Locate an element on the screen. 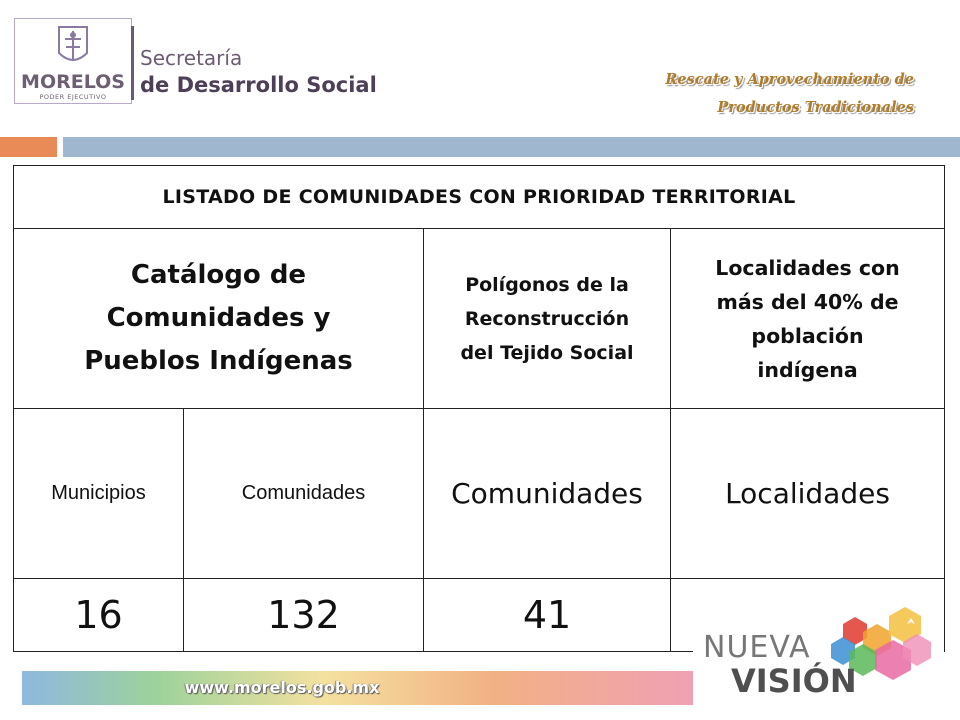  footer-bar is located at coordinates (358, 688).